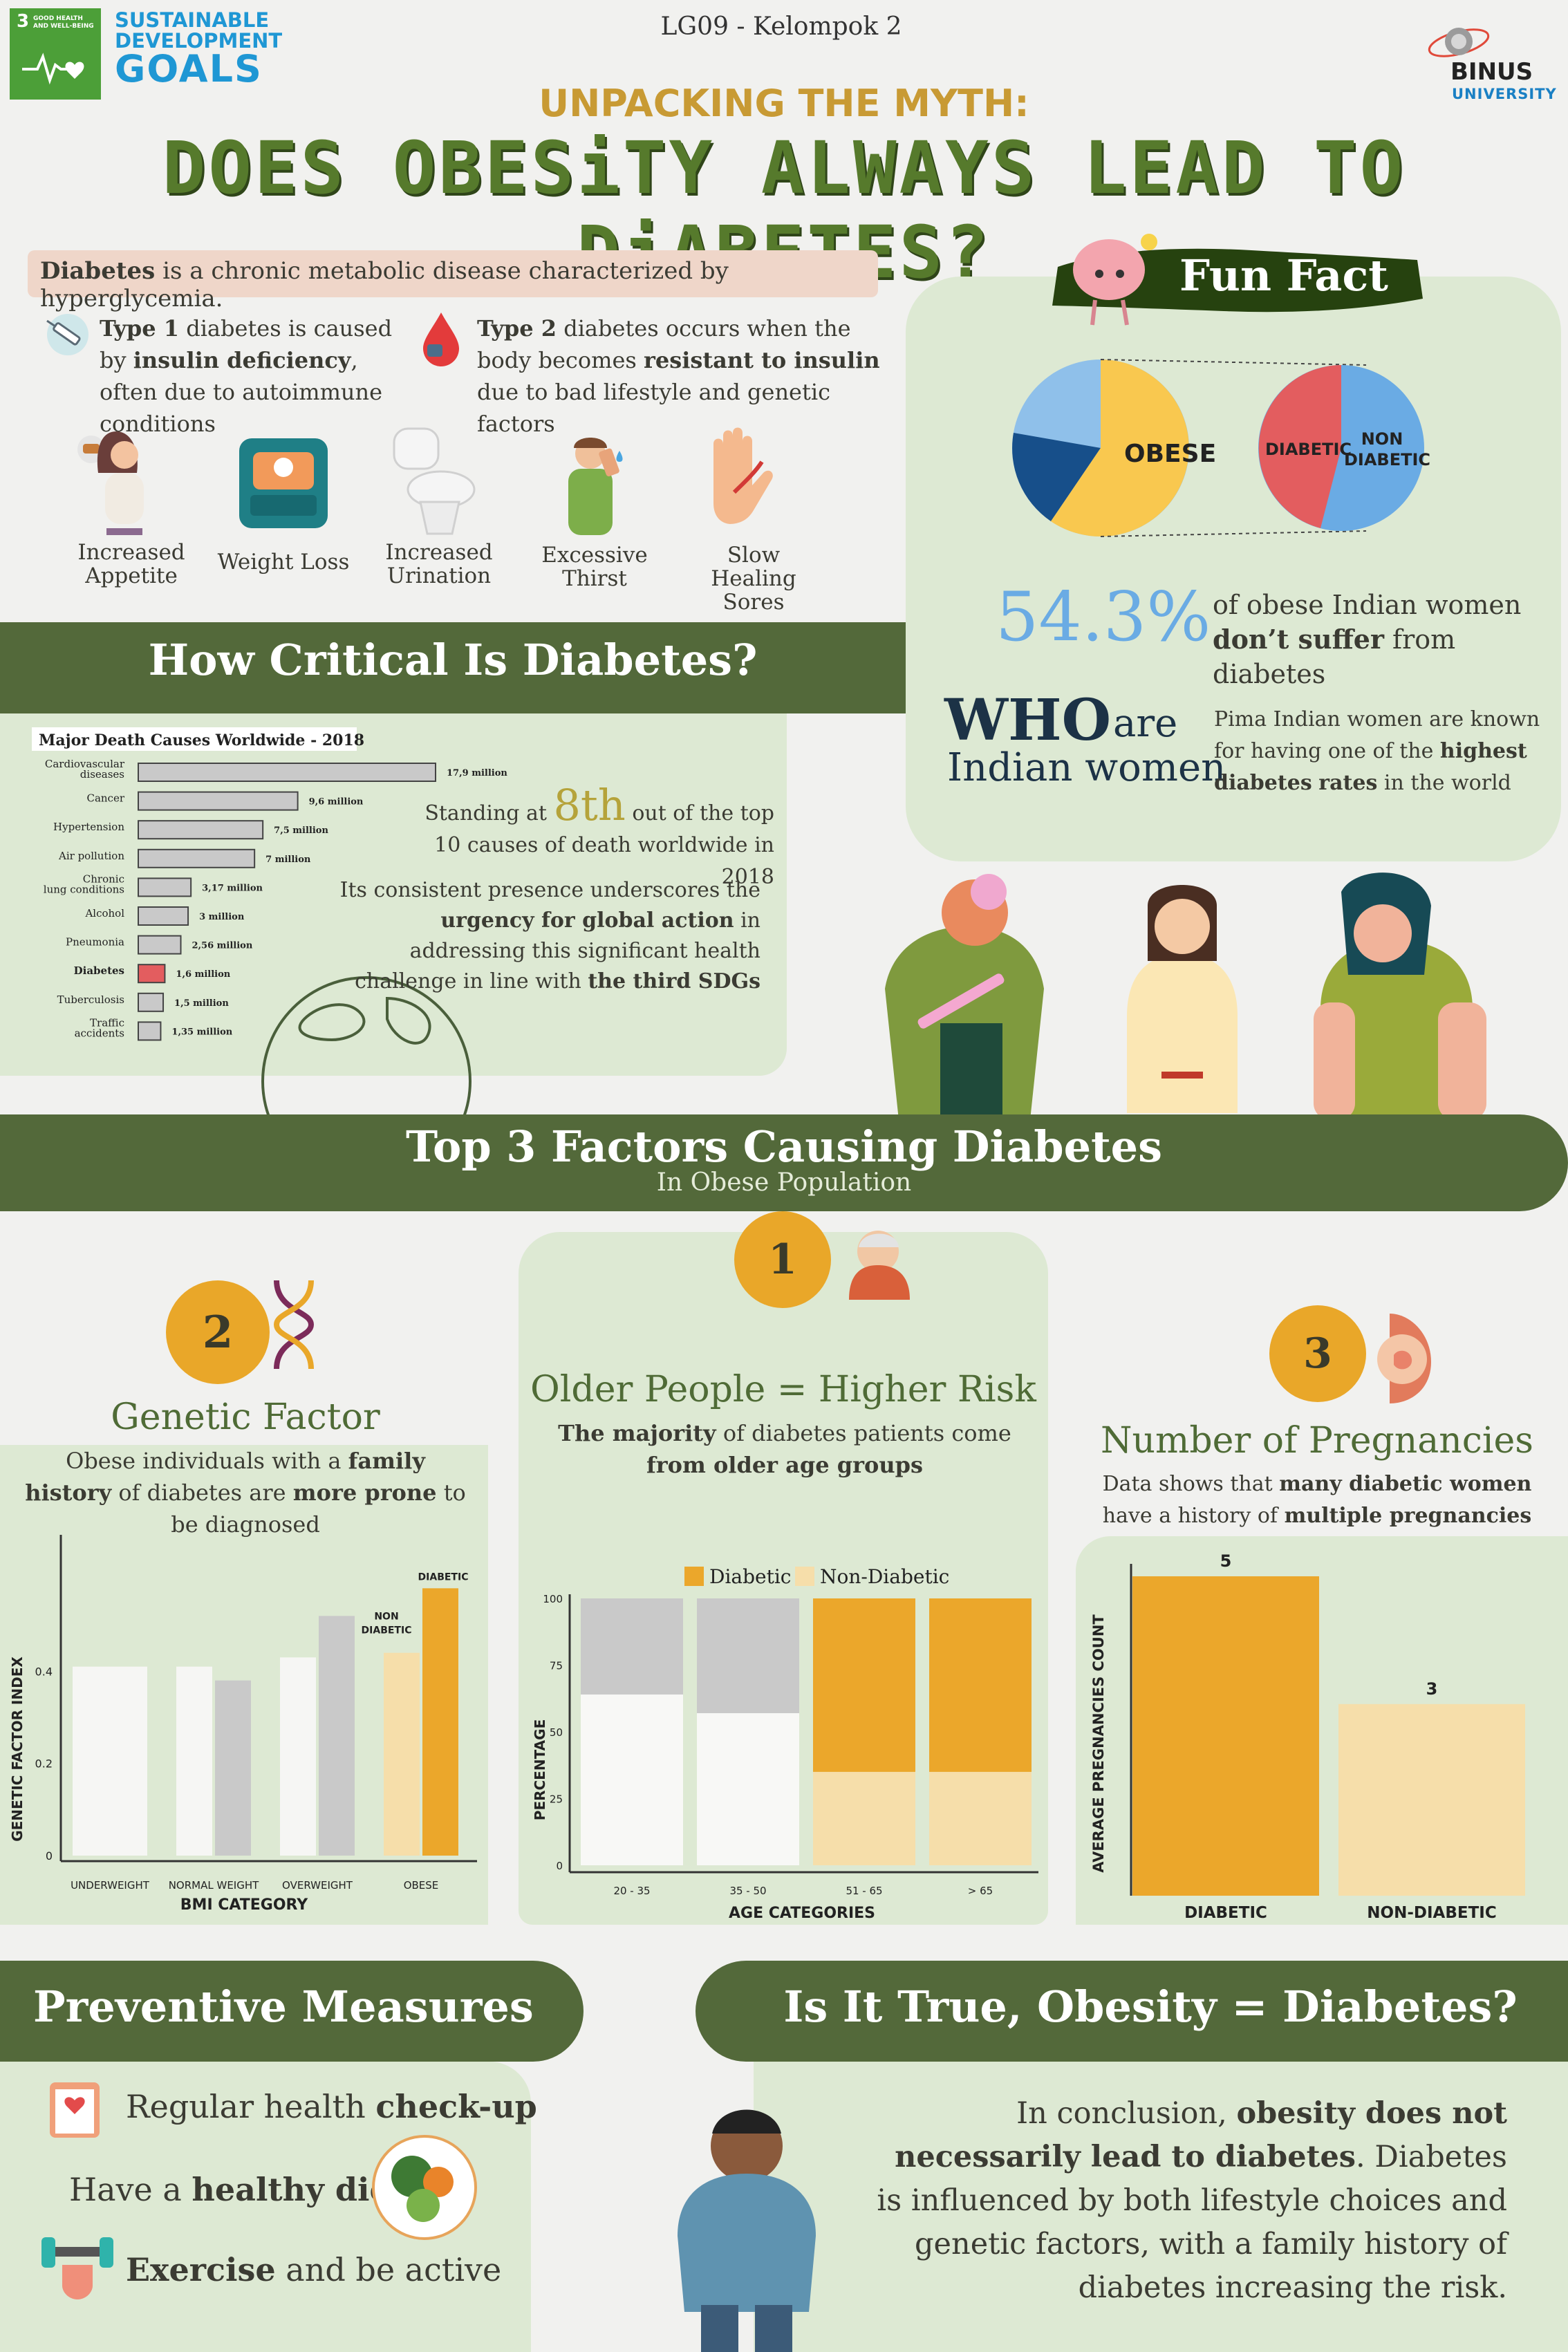 The image size is (1568, 2352). I want to click on age-legend-diabetic-swatch, so click(694, 1576).